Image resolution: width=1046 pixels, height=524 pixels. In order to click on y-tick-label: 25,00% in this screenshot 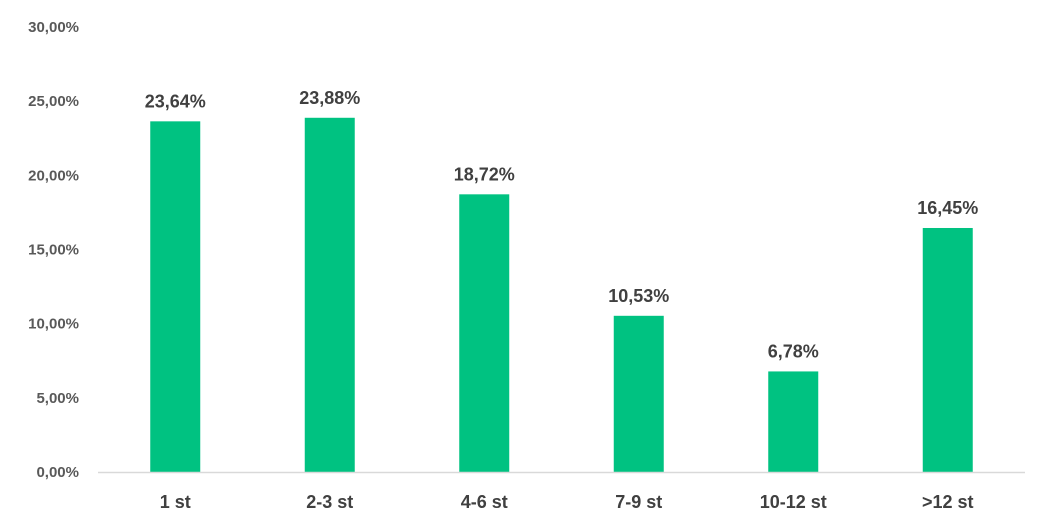, I will do `click(53, 101)`.